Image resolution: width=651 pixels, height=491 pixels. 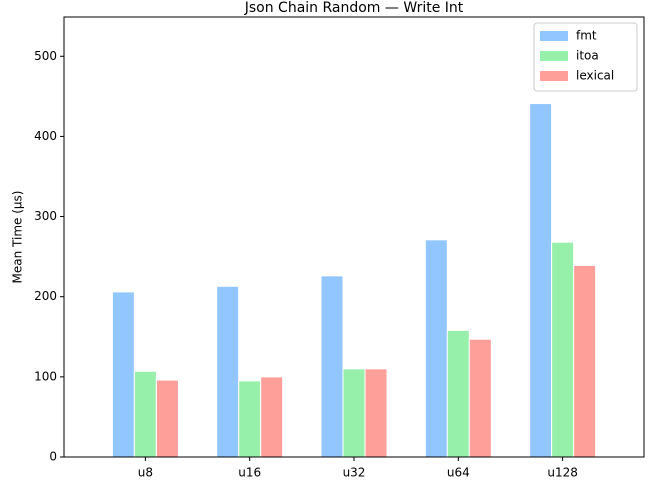 I want to click on legend: fmt itoa lexical, so click(x=585, y=57).